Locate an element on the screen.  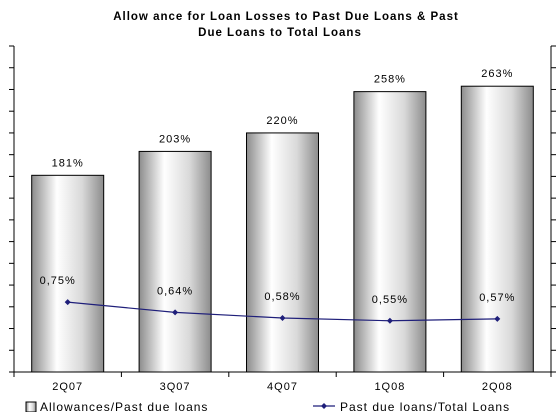
line-data-label: 0,75% is located at coordinates (58, 281).